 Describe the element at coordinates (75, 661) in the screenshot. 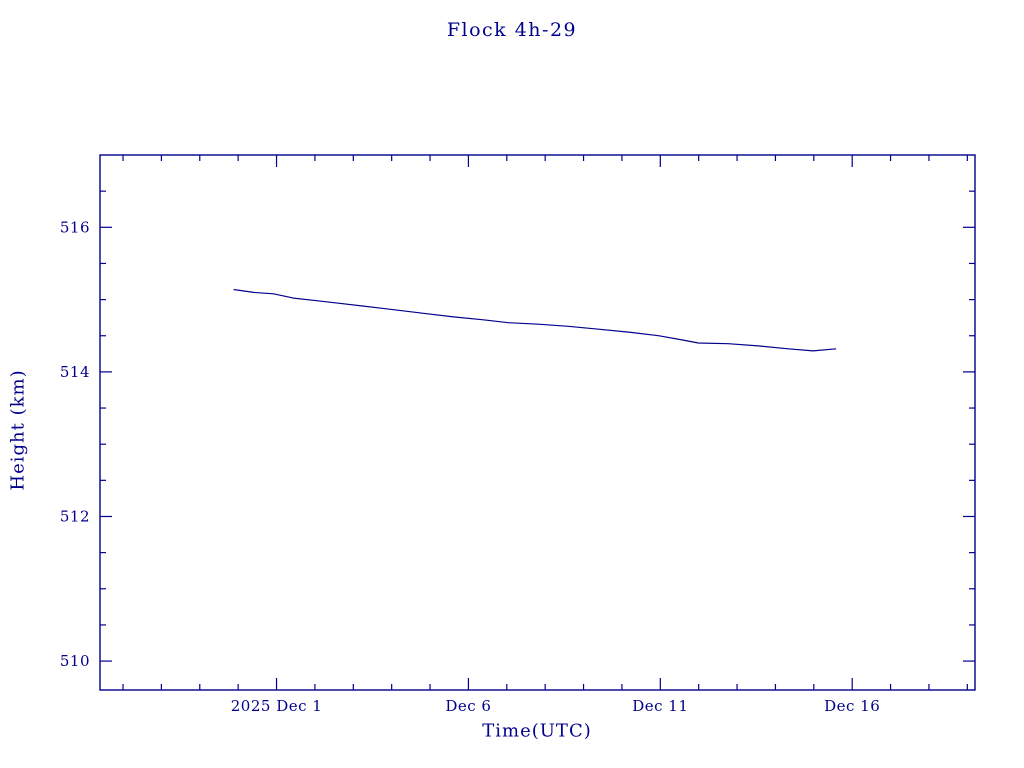

I see `y-tick-label: 510` at that location.